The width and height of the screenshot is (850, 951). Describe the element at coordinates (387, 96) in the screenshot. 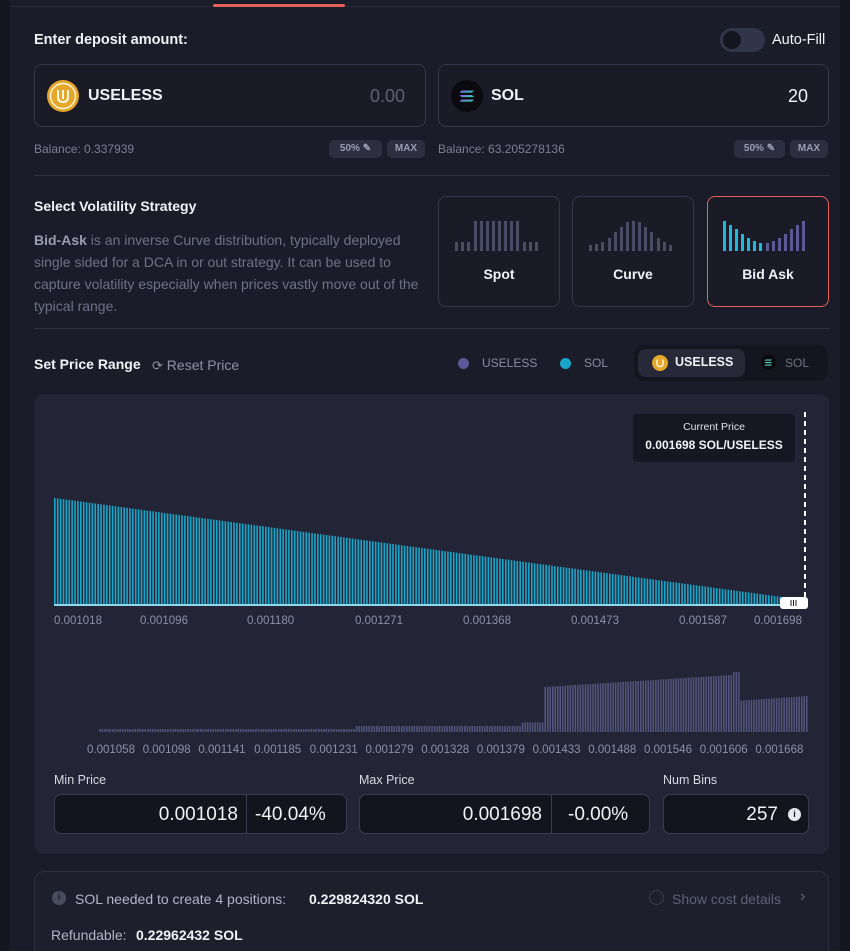

I see `useless-amount: 0.00` at that location.